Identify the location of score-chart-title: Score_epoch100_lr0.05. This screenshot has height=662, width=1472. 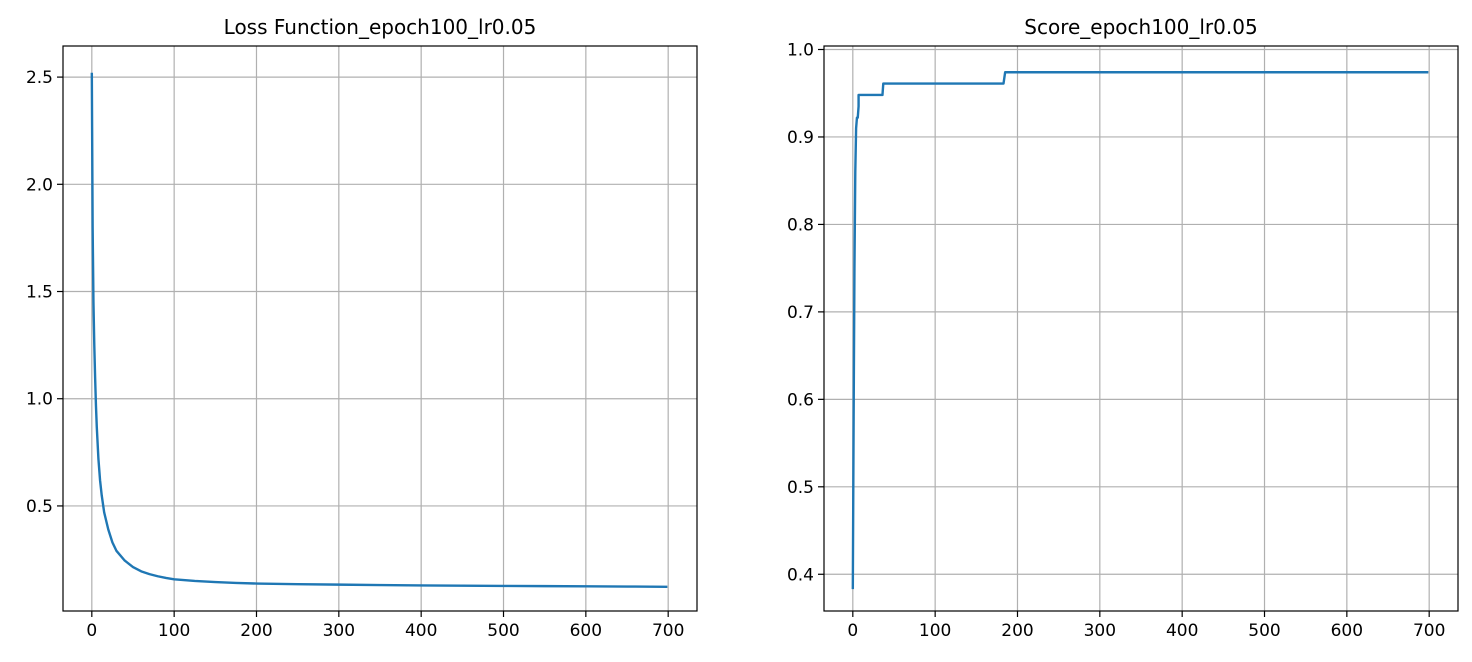
(1140, 27).